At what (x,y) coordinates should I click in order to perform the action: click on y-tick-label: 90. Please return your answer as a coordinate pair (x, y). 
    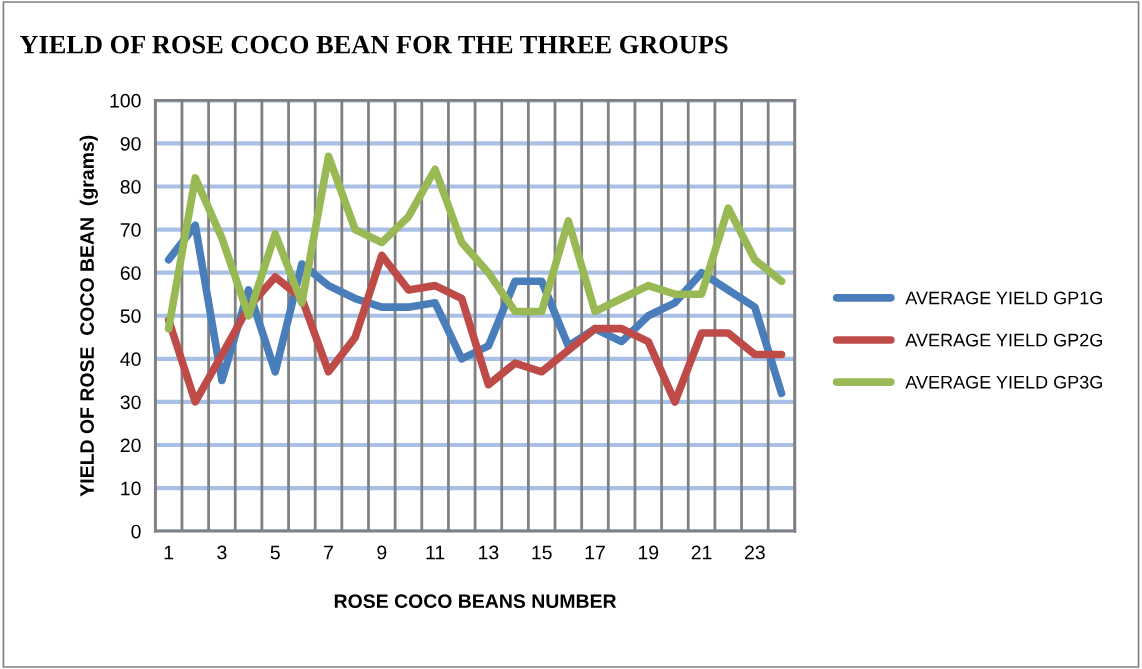
    Looking at the image, I should click on (130, 143).